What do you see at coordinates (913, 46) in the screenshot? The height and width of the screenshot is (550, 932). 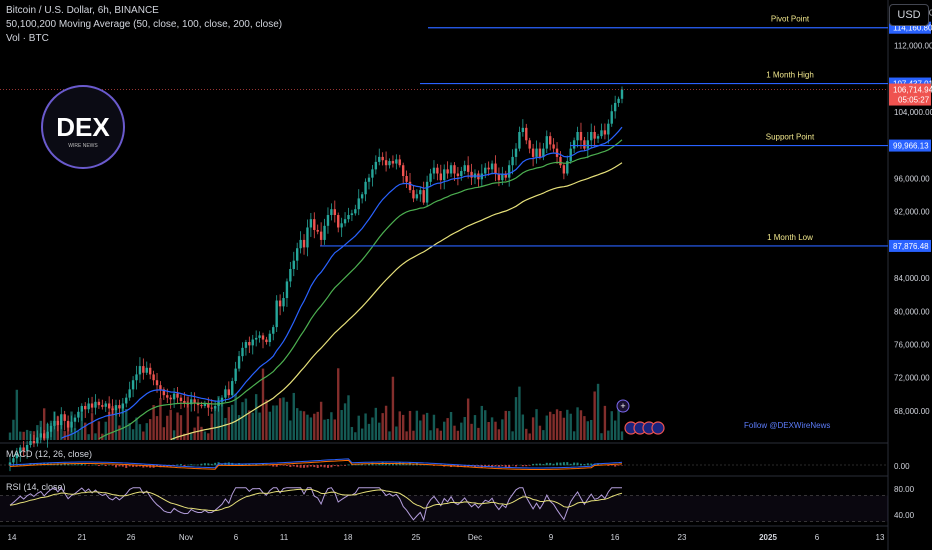 I see `price-tick-label: 112,000.00` at bounding box center [913, 46].